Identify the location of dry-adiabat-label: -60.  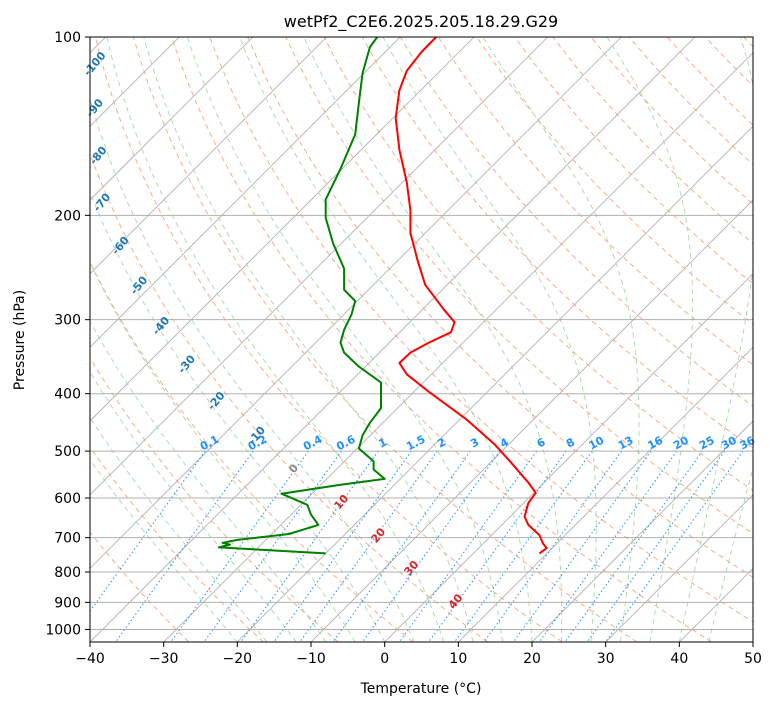
(120, 246).